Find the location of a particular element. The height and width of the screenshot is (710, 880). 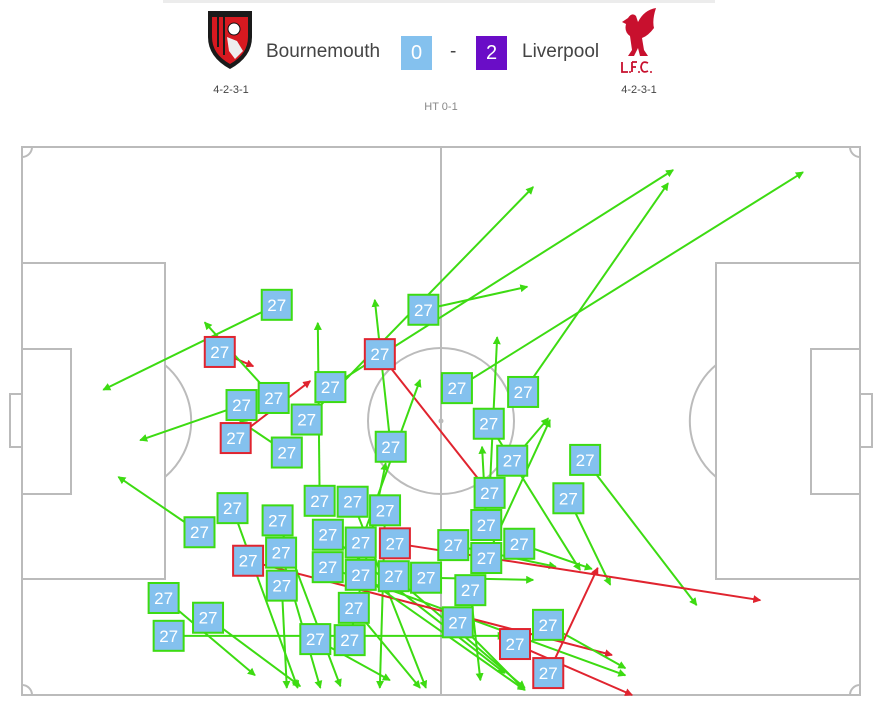

left-goal is located at coordinates (16, 420).